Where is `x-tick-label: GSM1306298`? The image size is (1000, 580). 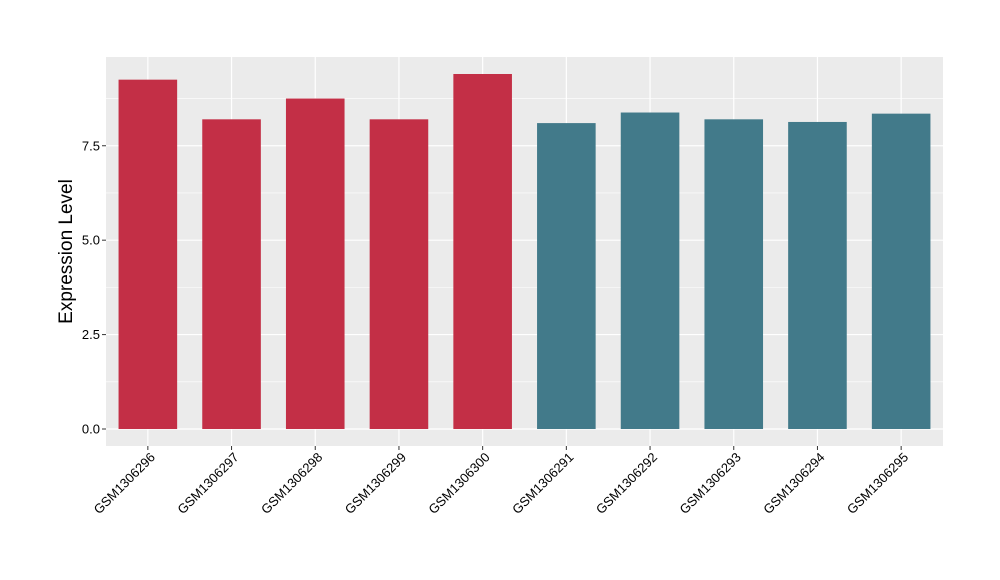 x-tick-label: GSM1306298 is located at coordinates (291, 483).